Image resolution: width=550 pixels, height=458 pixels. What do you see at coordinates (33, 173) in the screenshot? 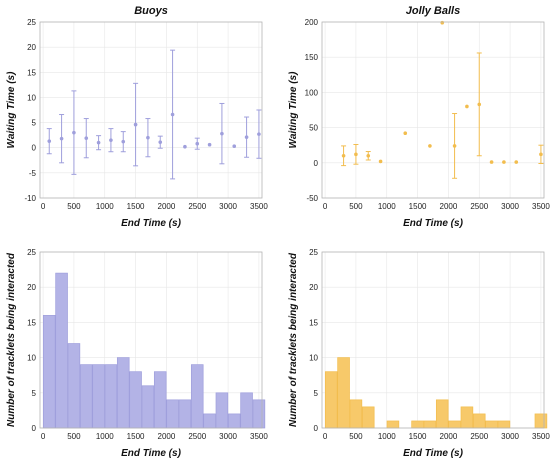
I see `y-tick-label: -5` at bounding box center [33, 173].